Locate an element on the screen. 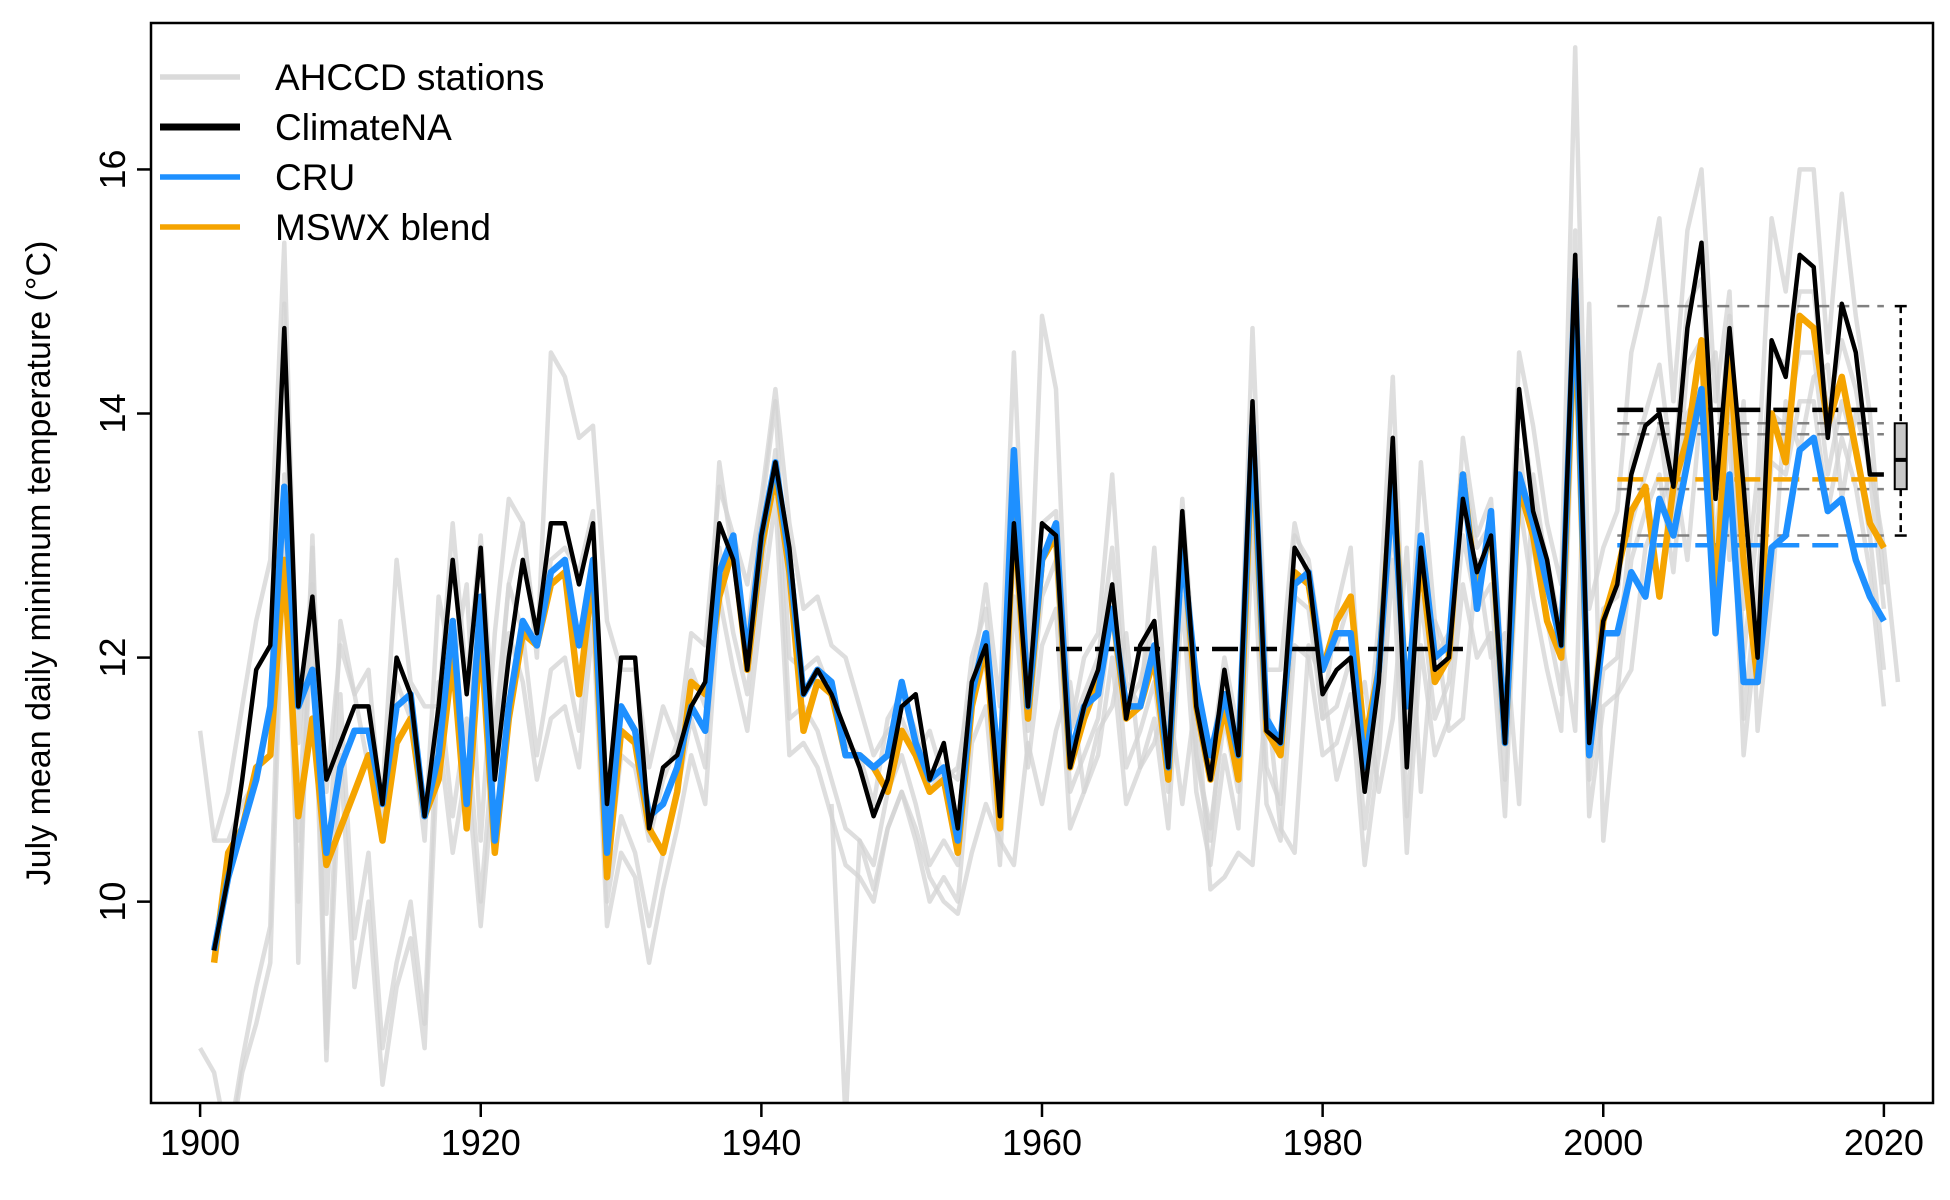 The width and height of the screenshot is (1950, 1200). y-tick-label-10: 10 is located at coordinates (112, 902).